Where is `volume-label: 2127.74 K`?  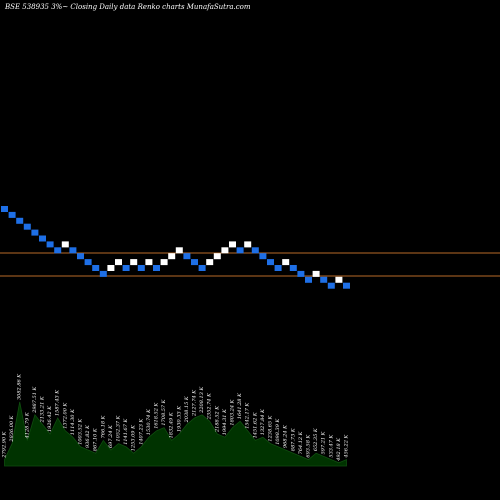 volume-label: 2127.74 K is located at coordinates (195, 403).